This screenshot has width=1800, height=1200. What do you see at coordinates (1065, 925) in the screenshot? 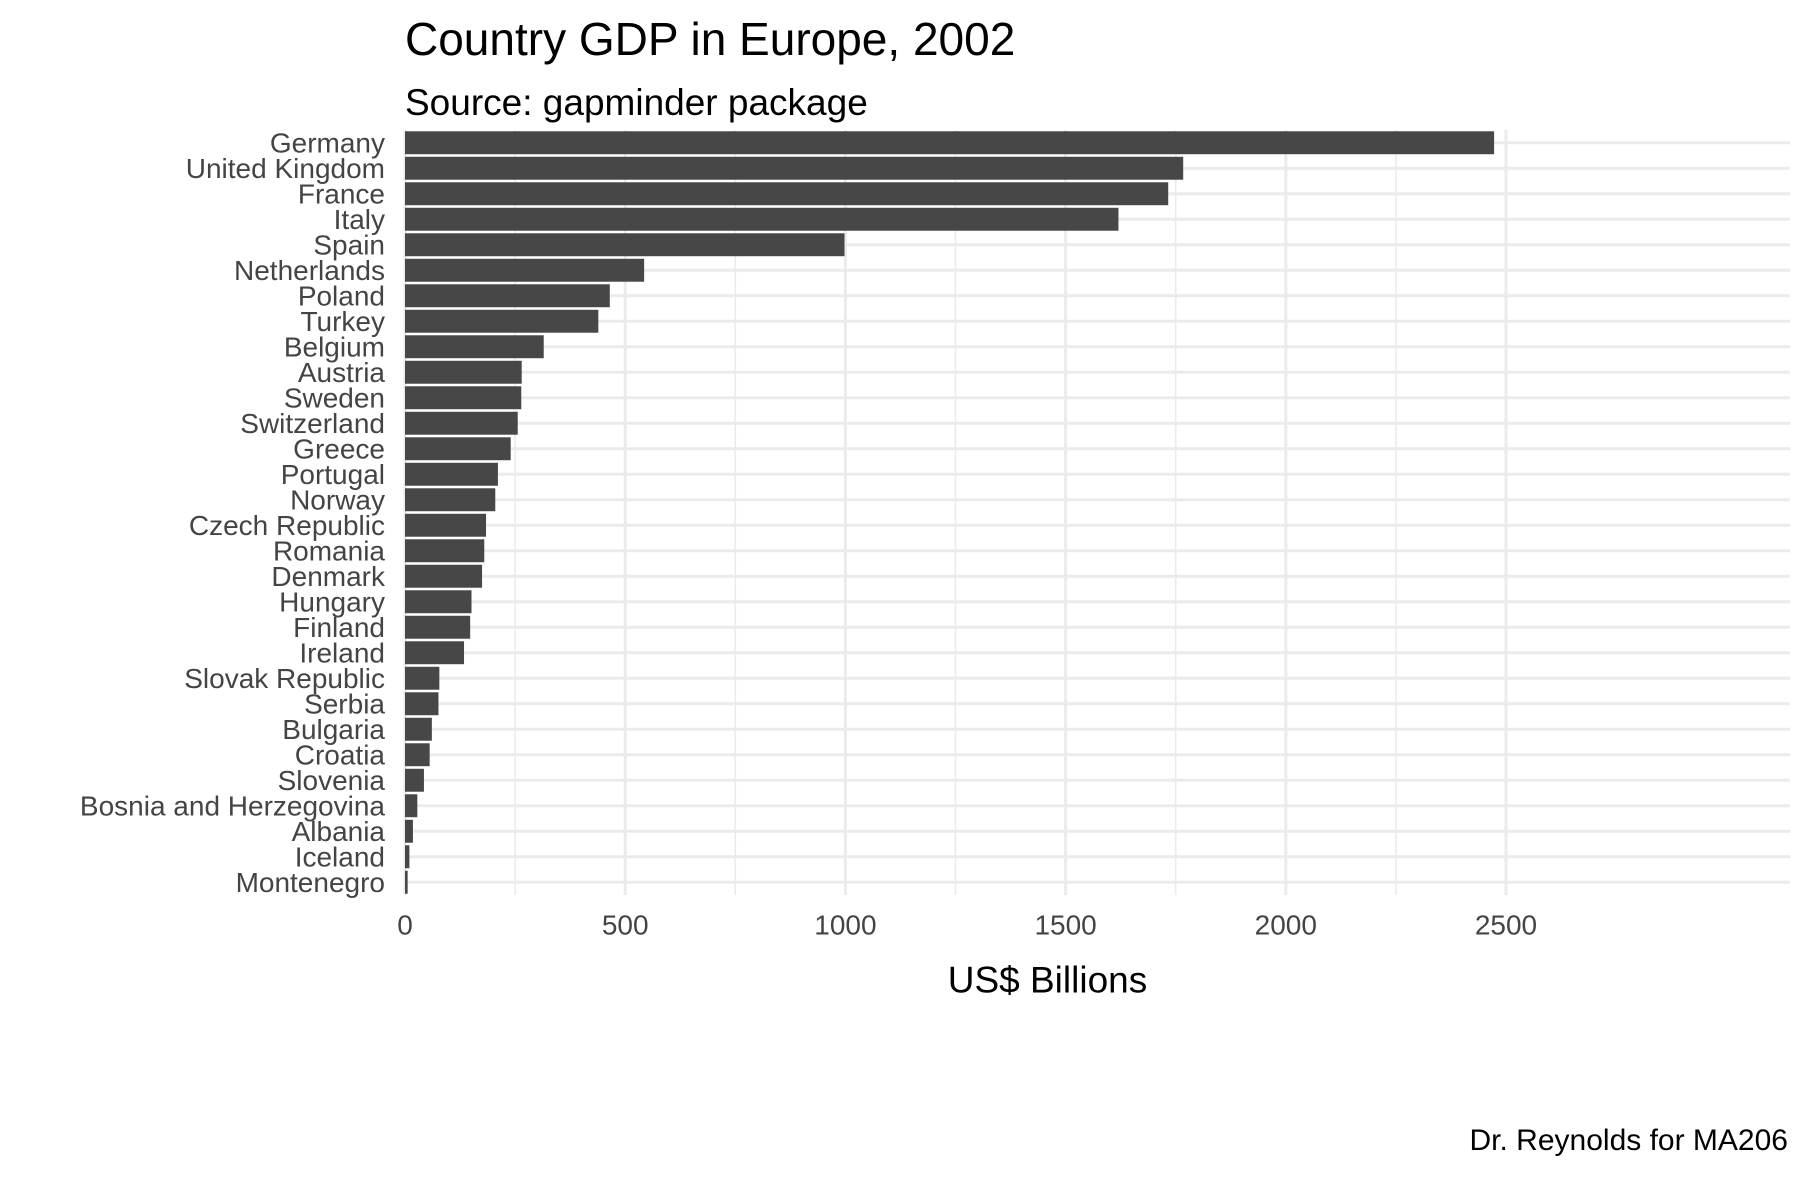
I see `x-tick-label: 1500` at bounding box center [1065, 925].